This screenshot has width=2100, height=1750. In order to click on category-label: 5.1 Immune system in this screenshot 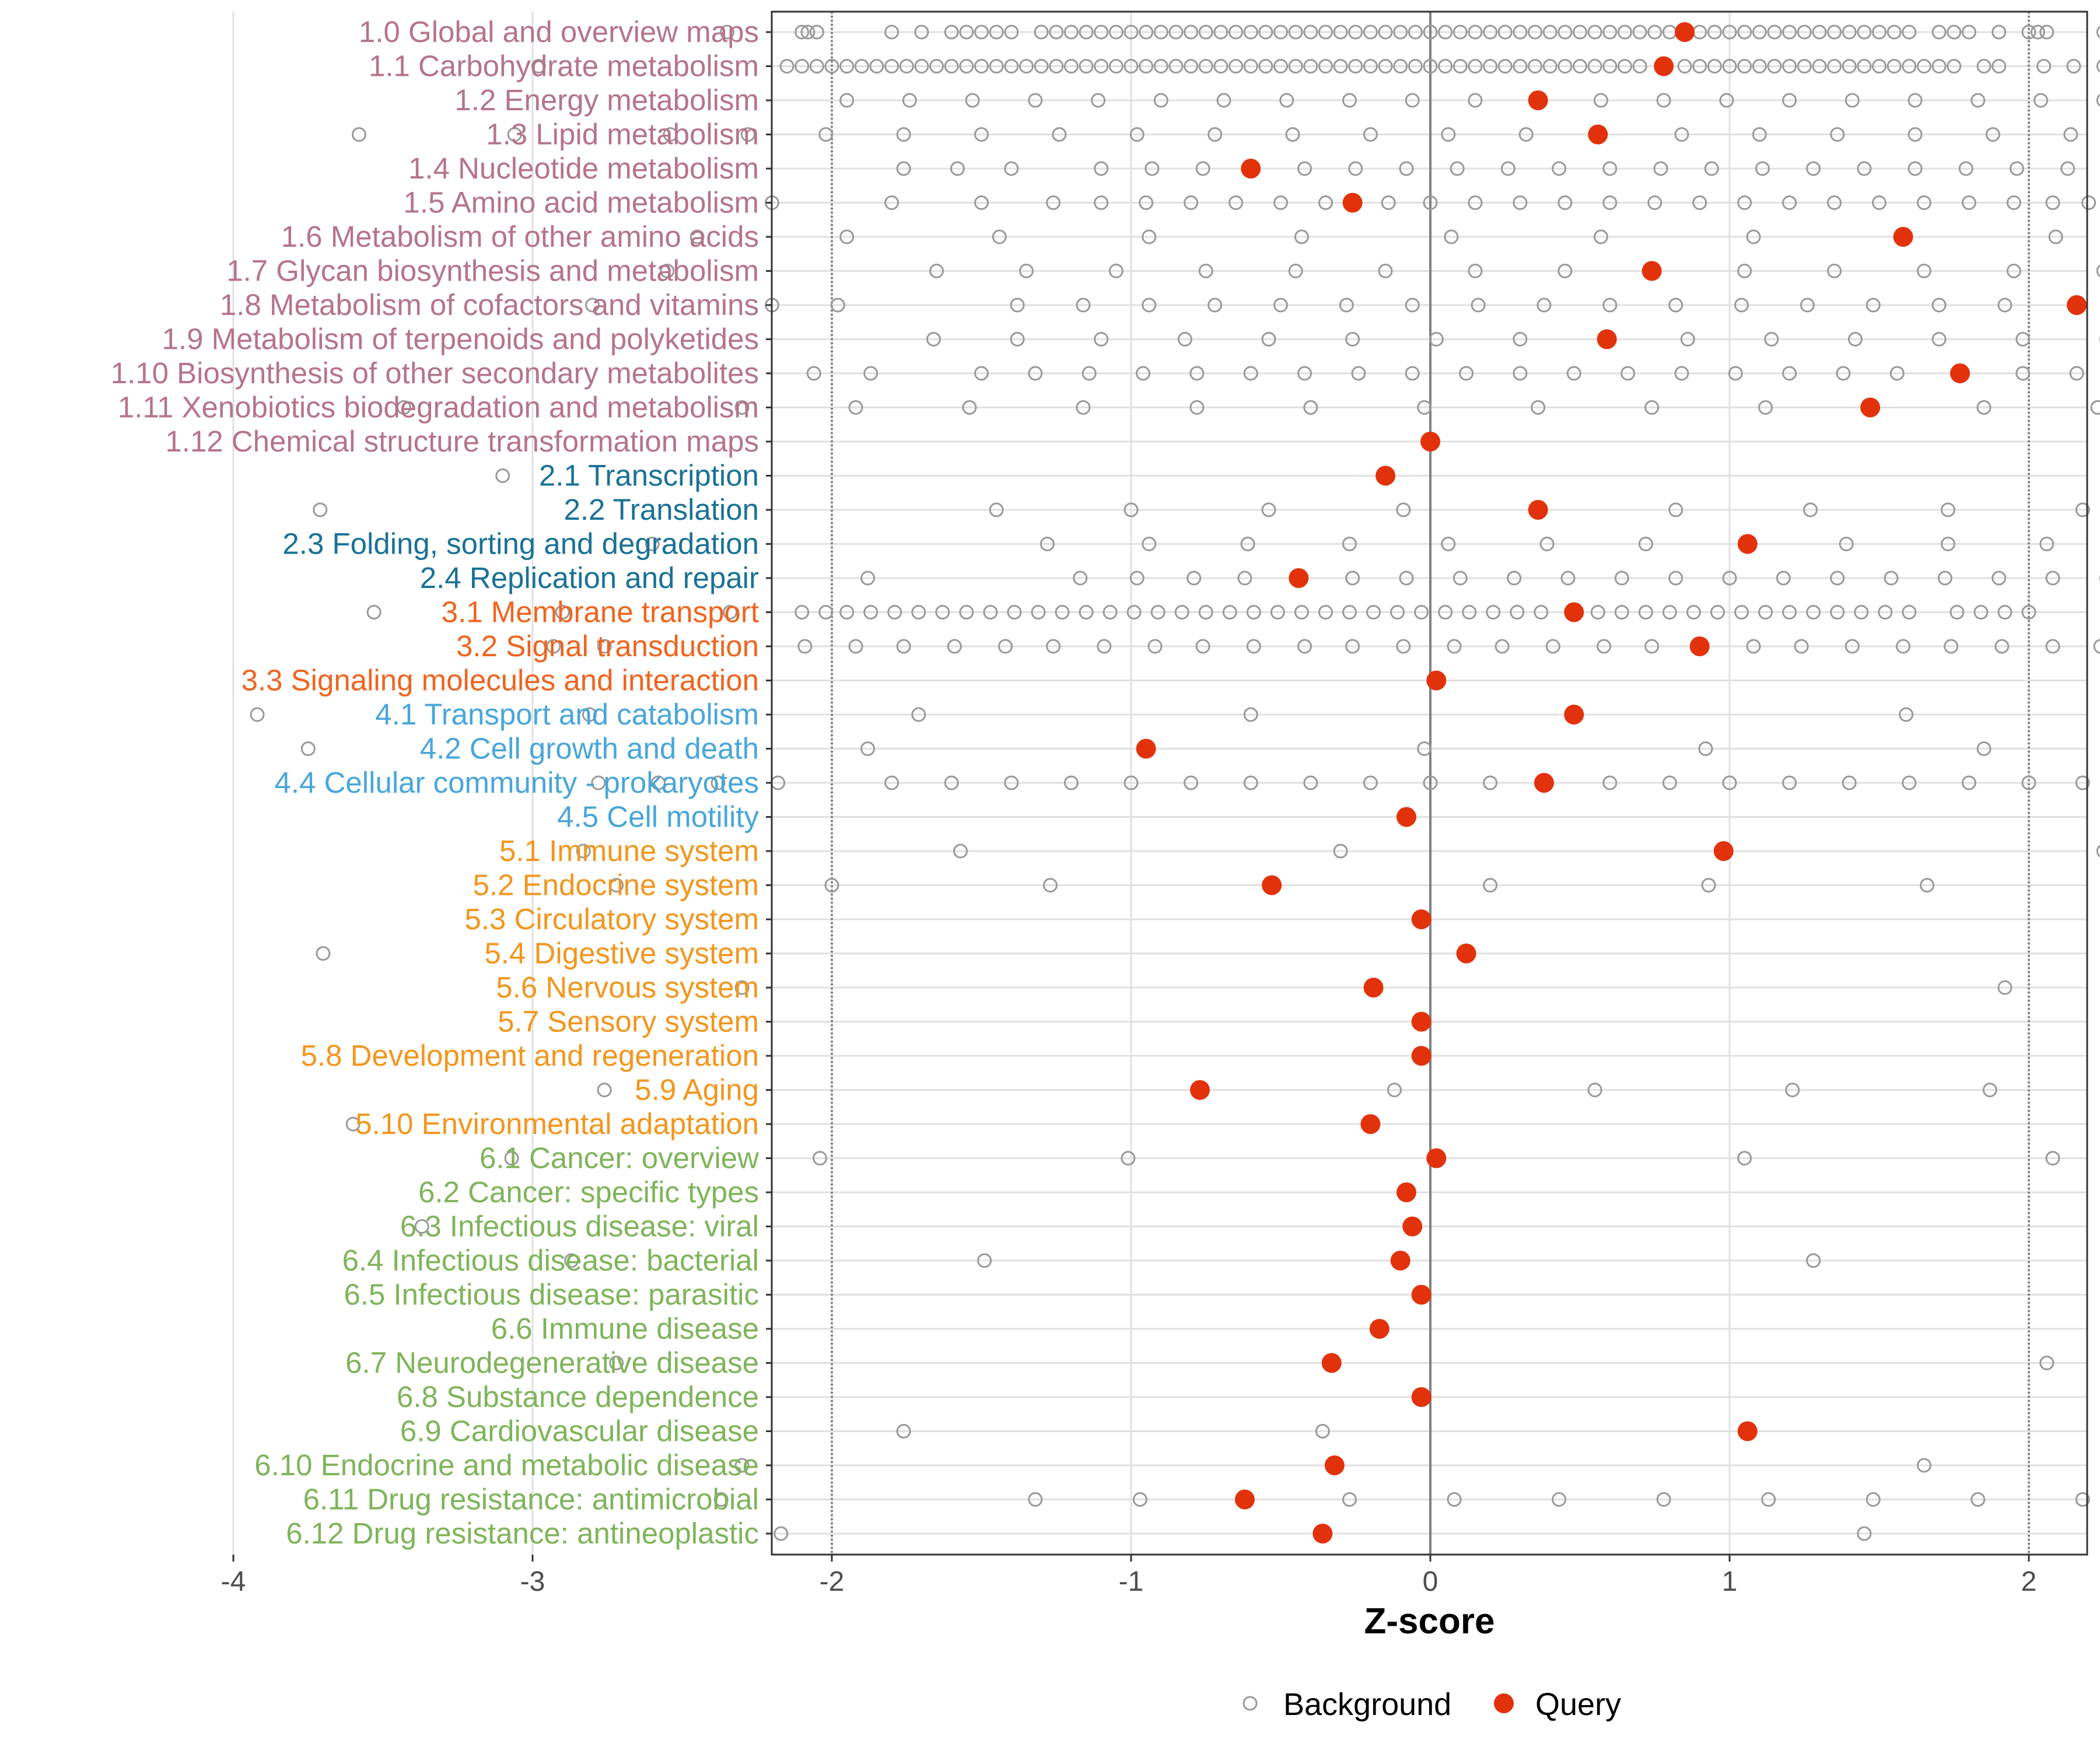, I will do `click(629, 850)`.